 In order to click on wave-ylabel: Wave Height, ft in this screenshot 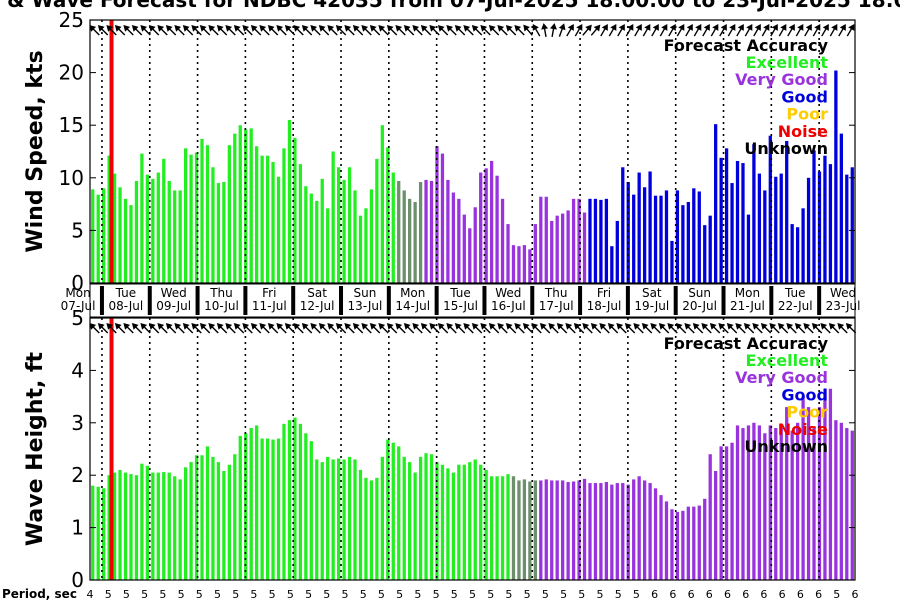, I will do `click(35, 448)`.